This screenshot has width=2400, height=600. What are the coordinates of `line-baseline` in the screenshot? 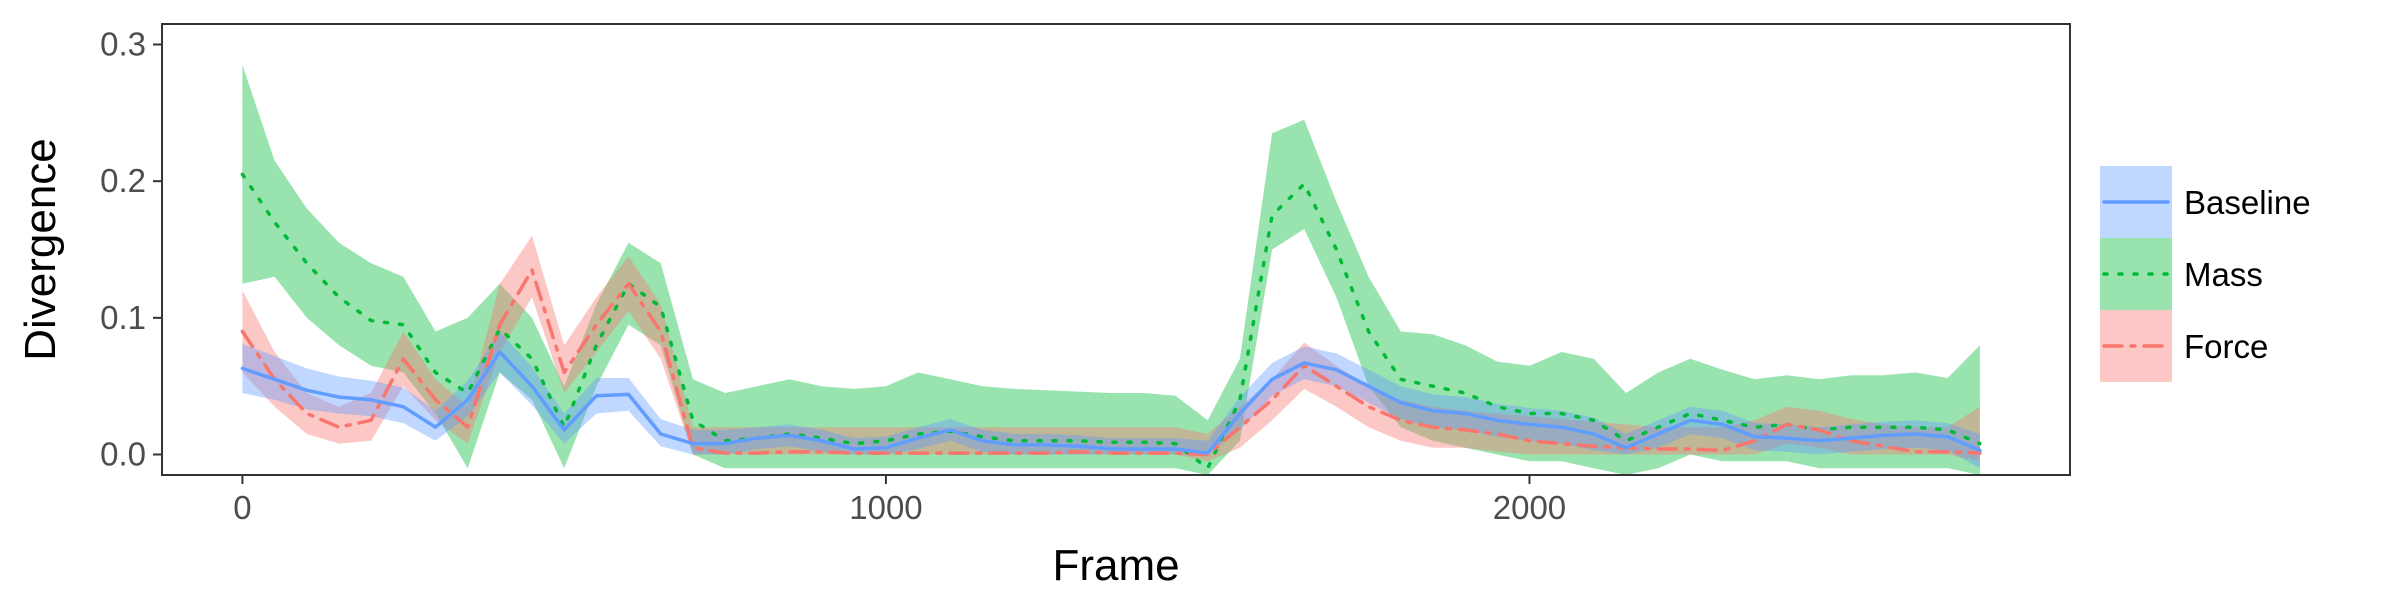 It's located at (1111, 402).